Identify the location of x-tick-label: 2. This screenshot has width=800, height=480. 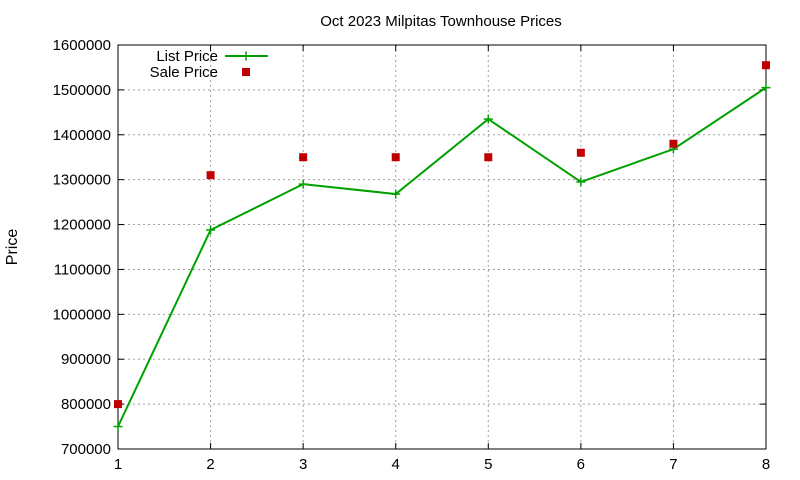
(210, 464).